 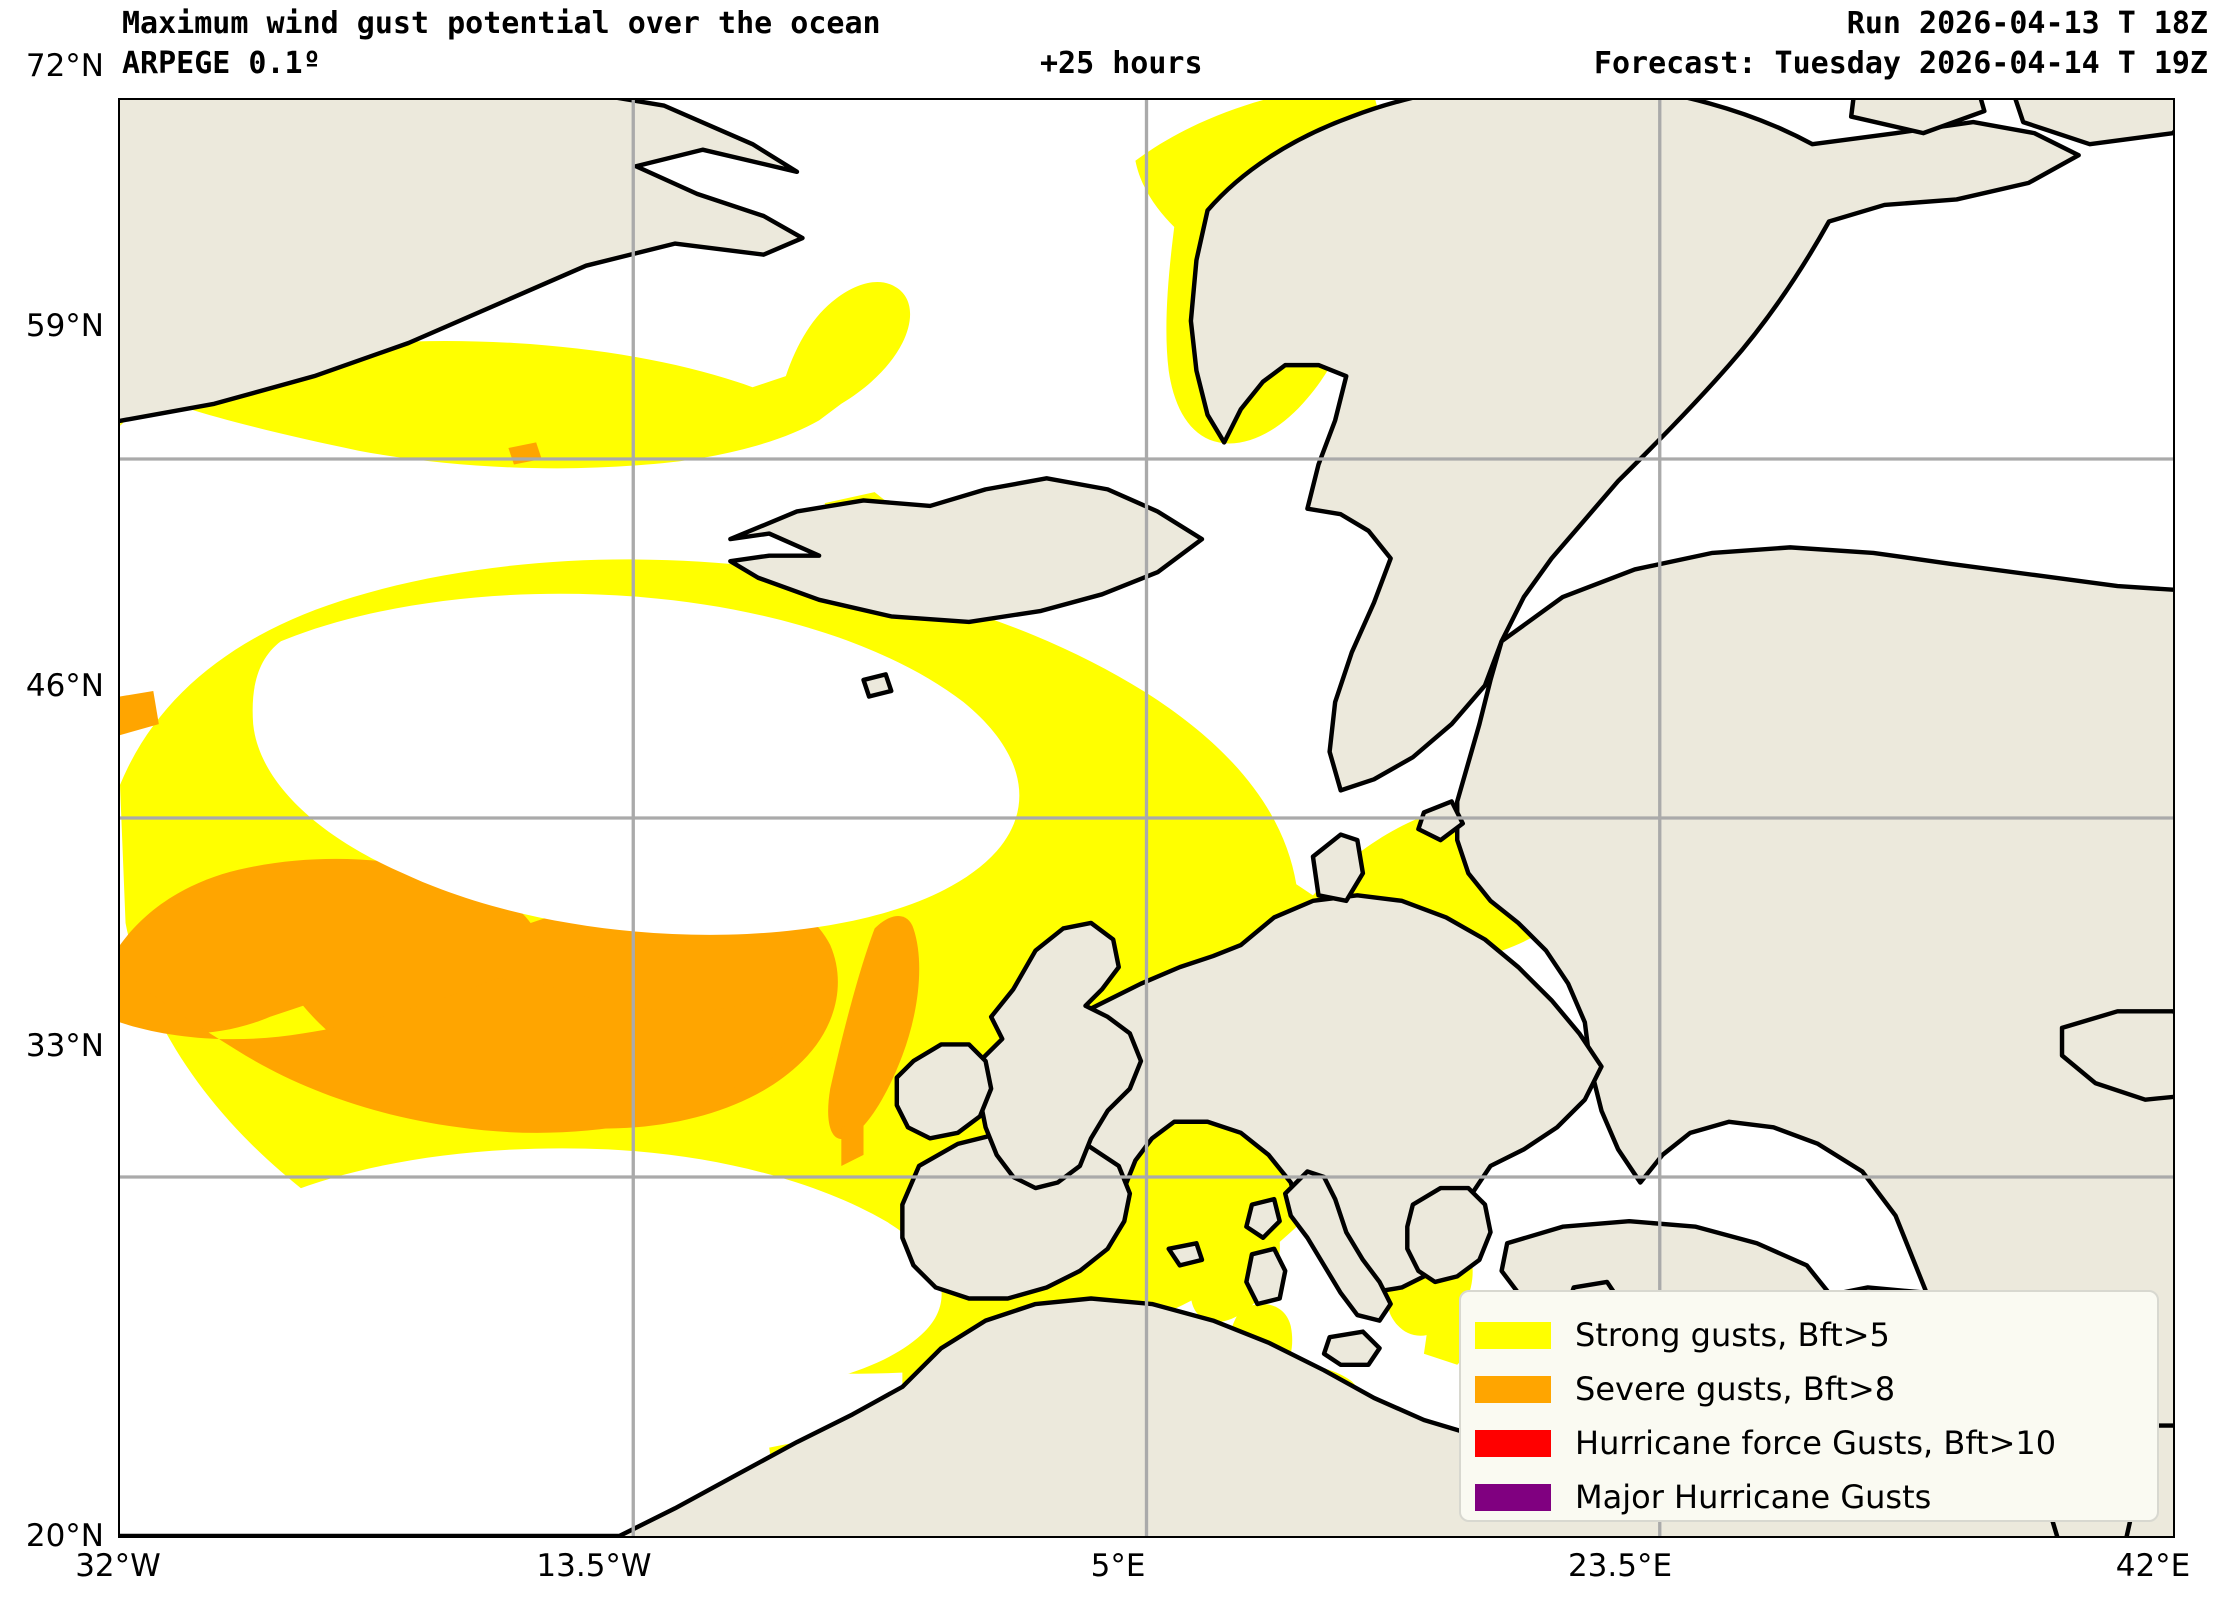 What do you see at coordinates (1263, 1218) in the screenshot?
I see `corsica-shape` at bounding box center [1263, 1218].